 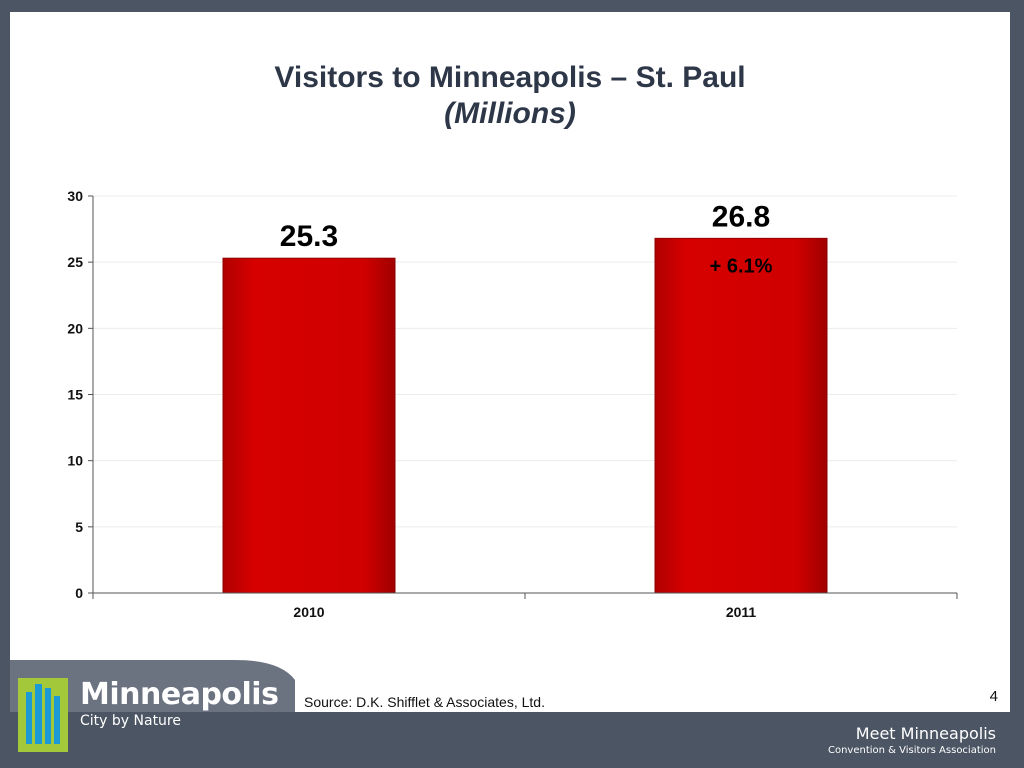 What do you see at coordinates (510, 113) in the screenshot?
I see `chart-subtitle: (Millions)` at bounding box center [510, 113].